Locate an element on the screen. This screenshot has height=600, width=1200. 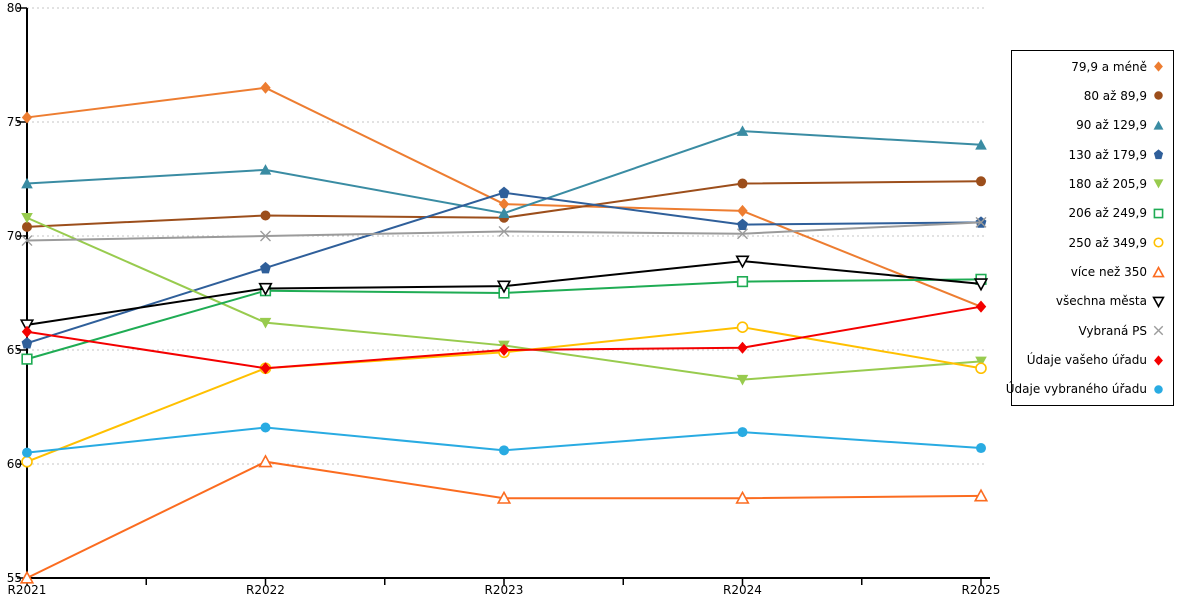
legend-item: 79,9 a méně is located at coordinates (1091, 66).